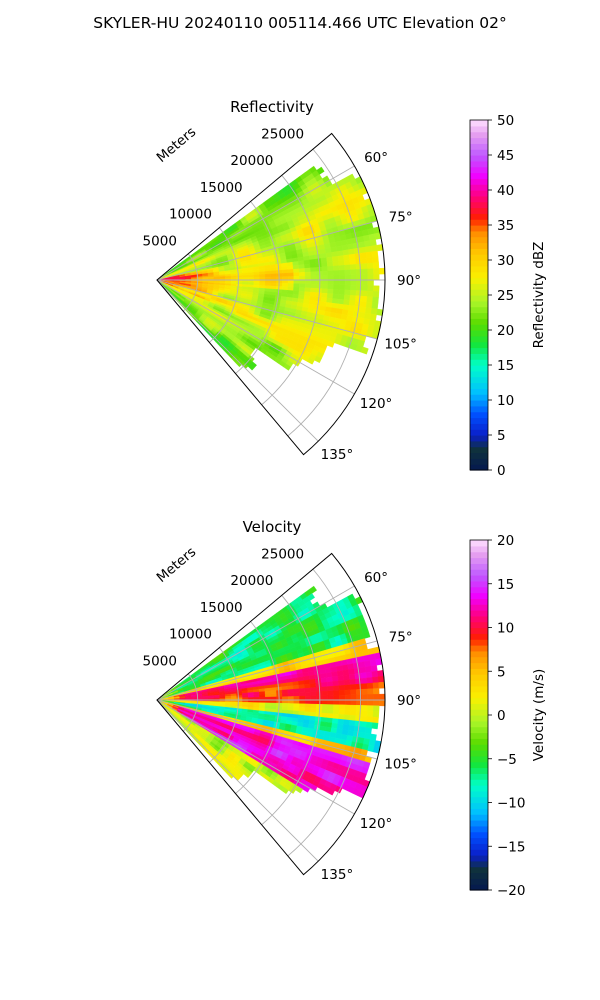 The image size is (600, 1000). What do you see at coordinates (160, 241) in the screenshot?
I see `radial-tick-label: 5000` at bounding box center [160, 241].